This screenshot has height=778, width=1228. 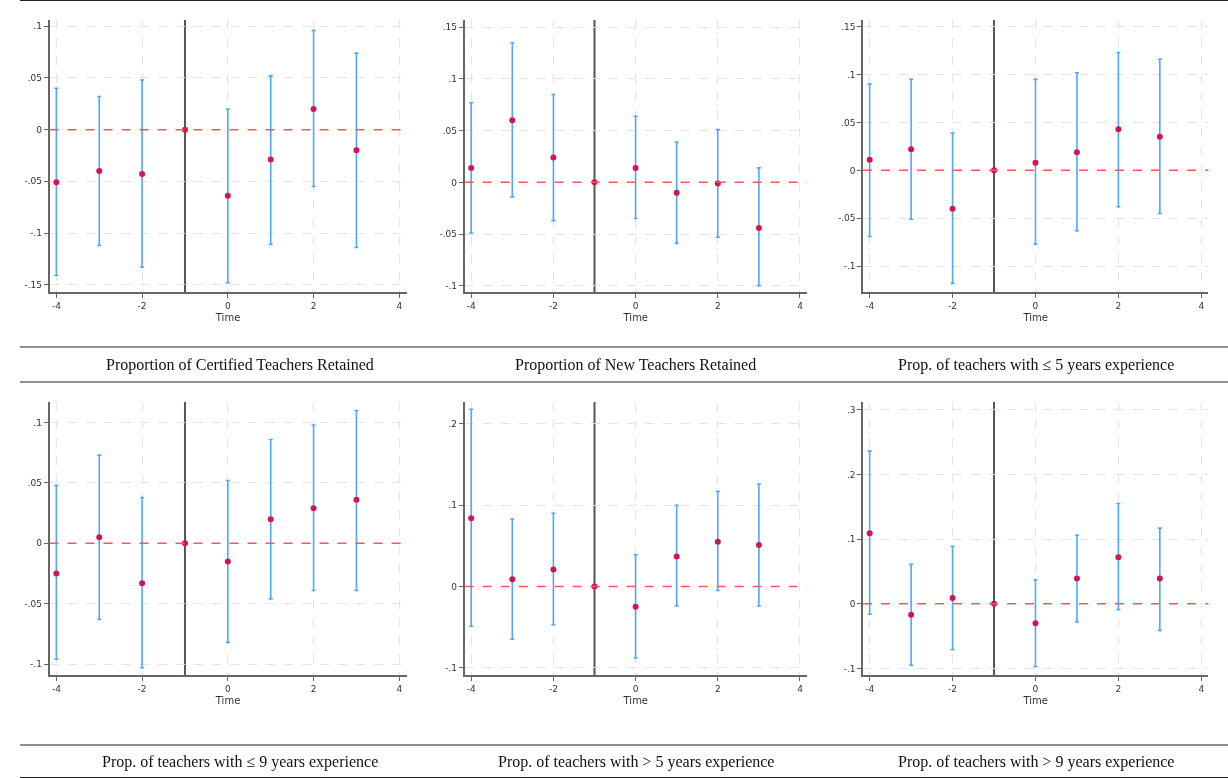 What do you see at coordinates (636, 365) in the screenshot?
I see `text: Proportion of New Teachers Retained` at bounding box center [636, 365].